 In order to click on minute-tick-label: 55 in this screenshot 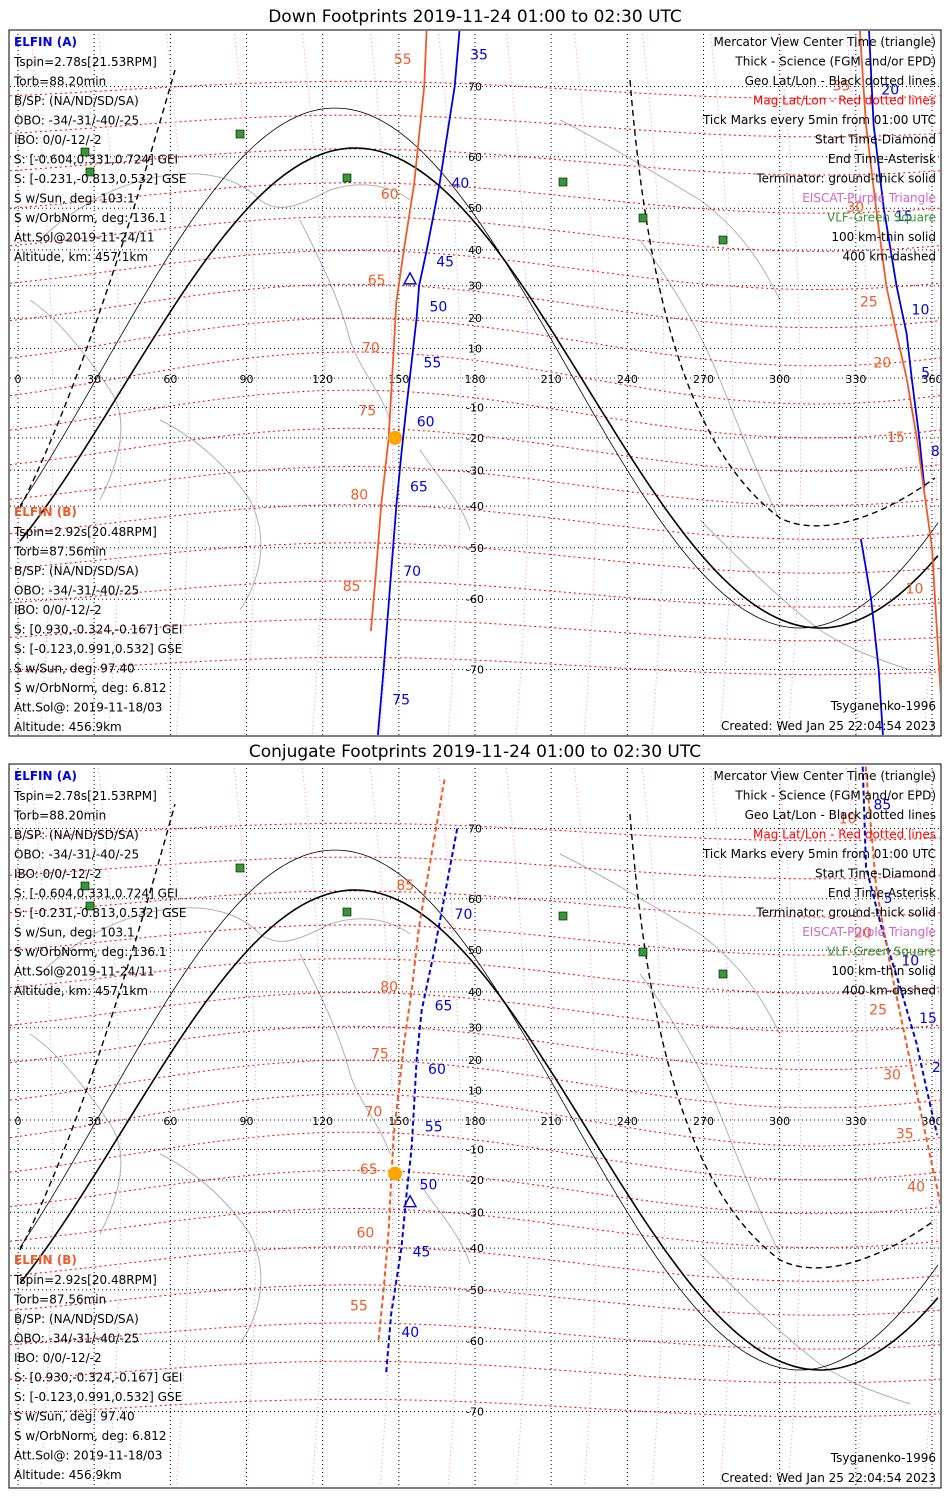, I will do `click(359, 1307)`.